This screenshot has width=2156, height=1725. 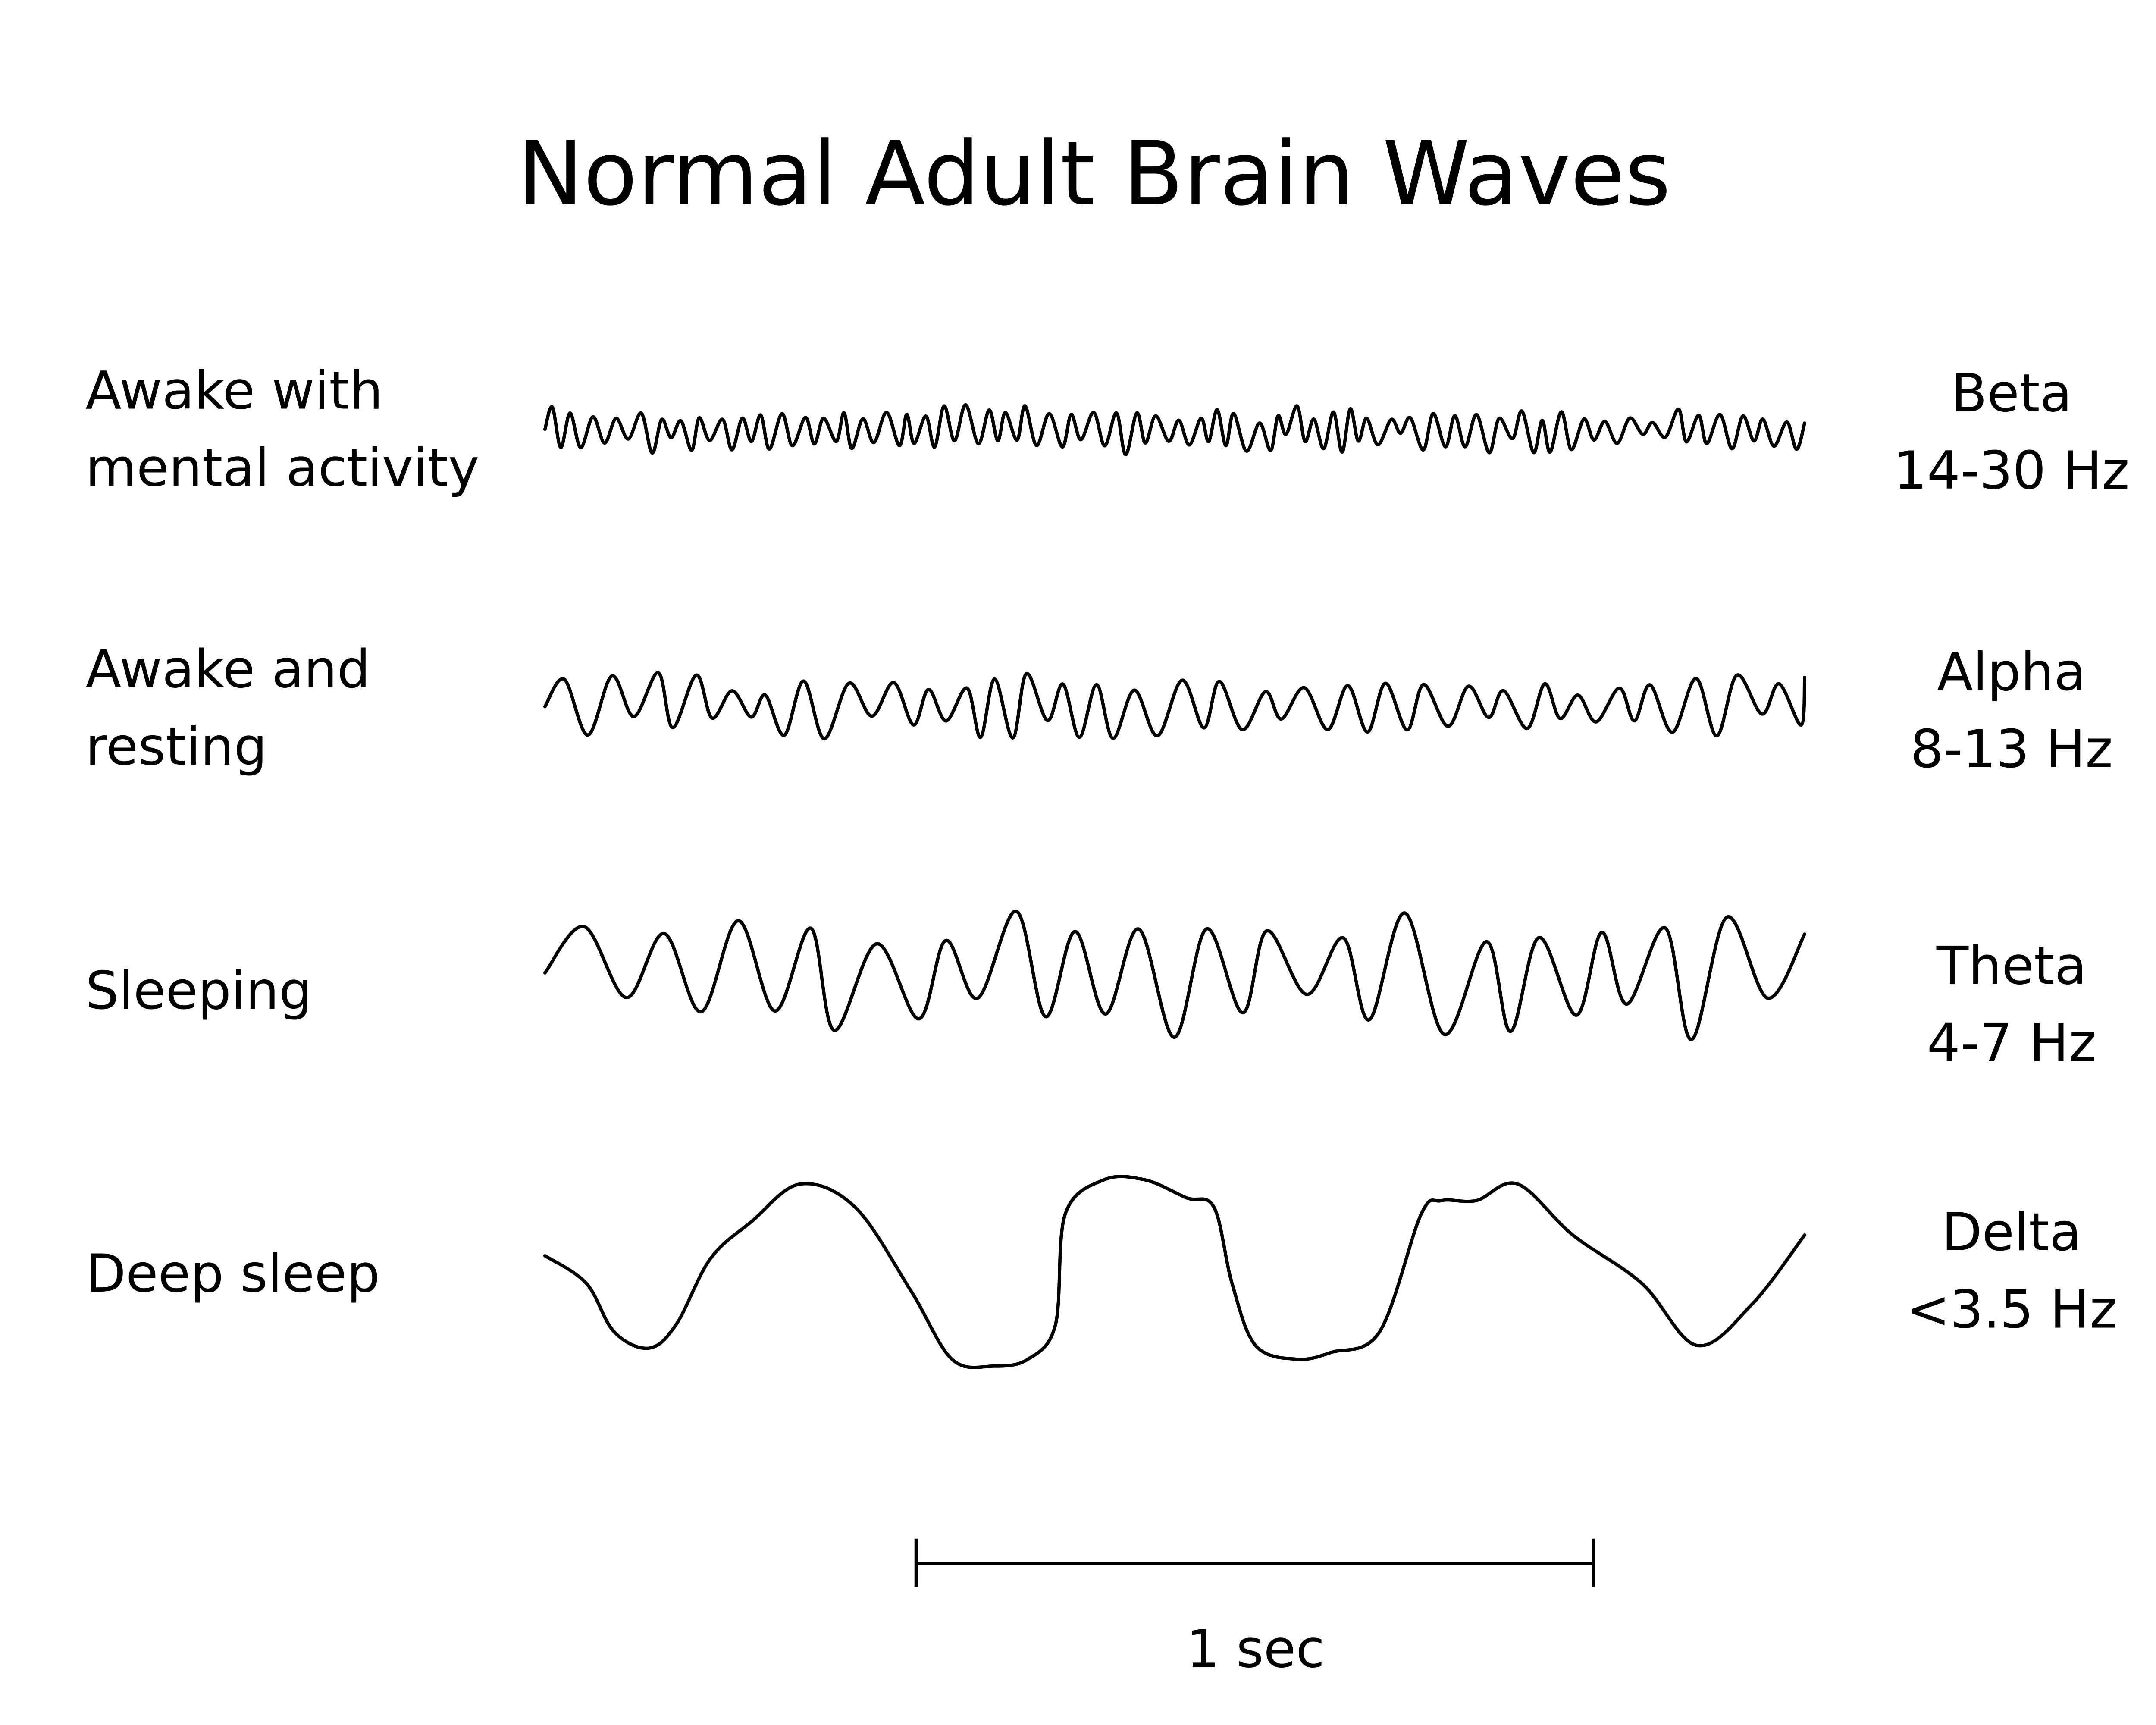 What do you see at coordinates (2011, 749) in the screenshot?
I see `band-range-alpha: 8-13 Hz` at bounding box center [2011, 749].